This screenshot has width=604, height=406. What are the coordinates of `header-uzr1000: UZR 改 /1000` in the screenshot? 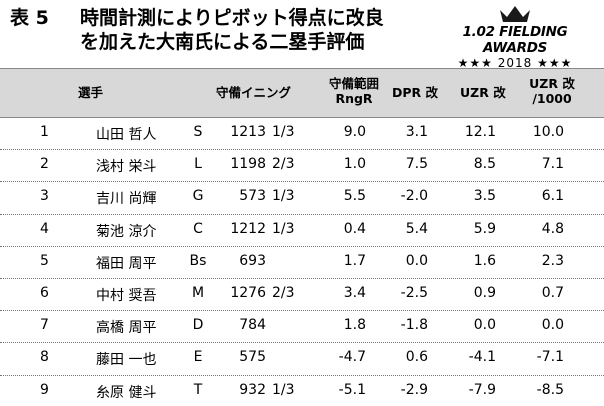 It's located at (552, 91).